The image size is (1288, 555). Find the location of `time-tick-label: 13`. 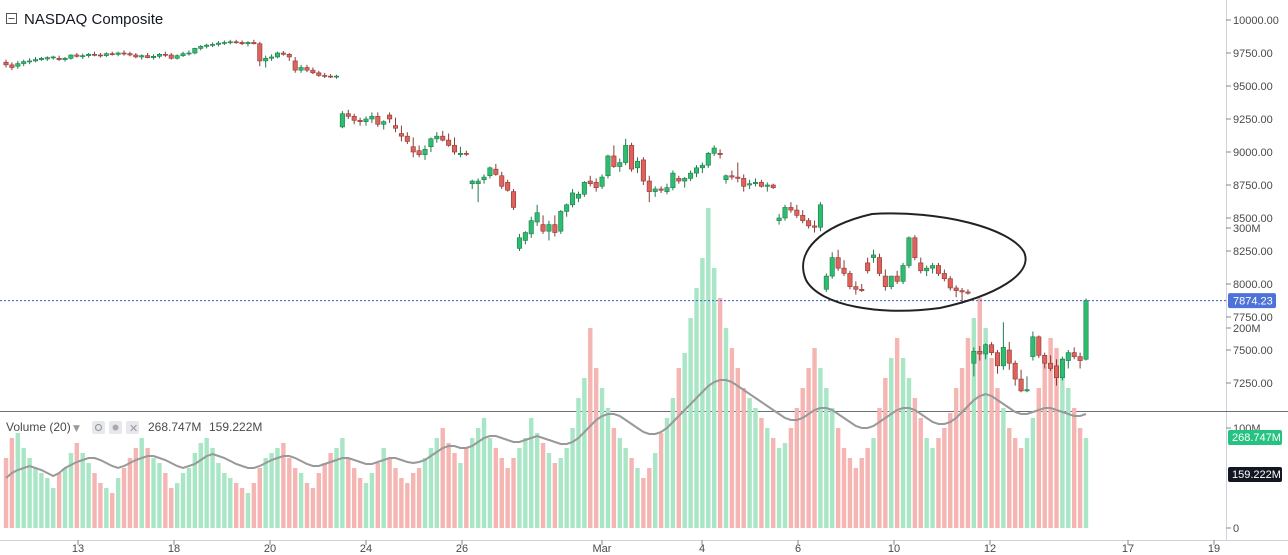

time-tick-label: 13 is located at coordinates (78, 549).